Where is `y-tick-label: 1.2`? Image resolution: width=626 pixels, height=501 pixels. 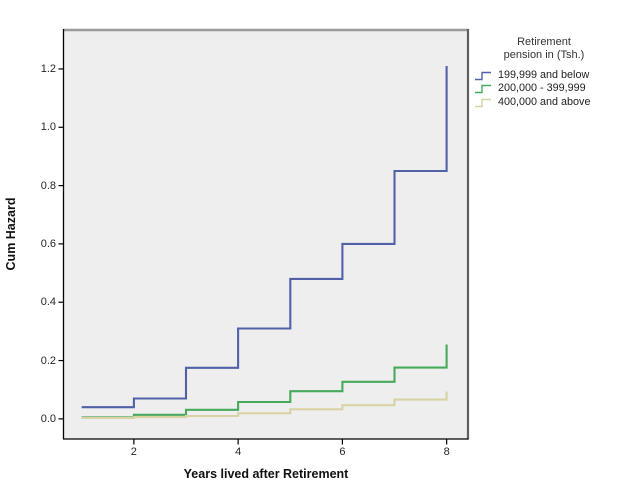 y-tick-label: 1.2 is located at coordinates (48, 68).